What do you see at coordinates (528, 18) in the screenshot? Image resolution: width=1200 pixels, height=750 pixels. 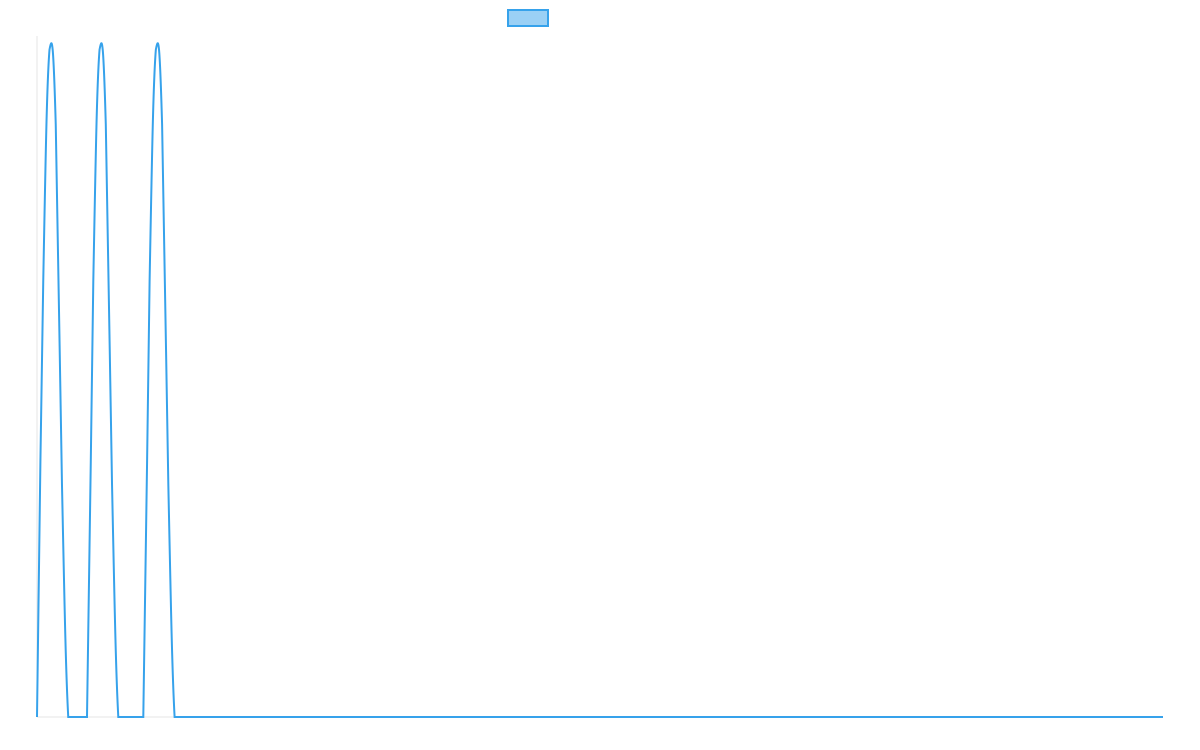 I see `legend-swatch` at bounding box center [528, 18].